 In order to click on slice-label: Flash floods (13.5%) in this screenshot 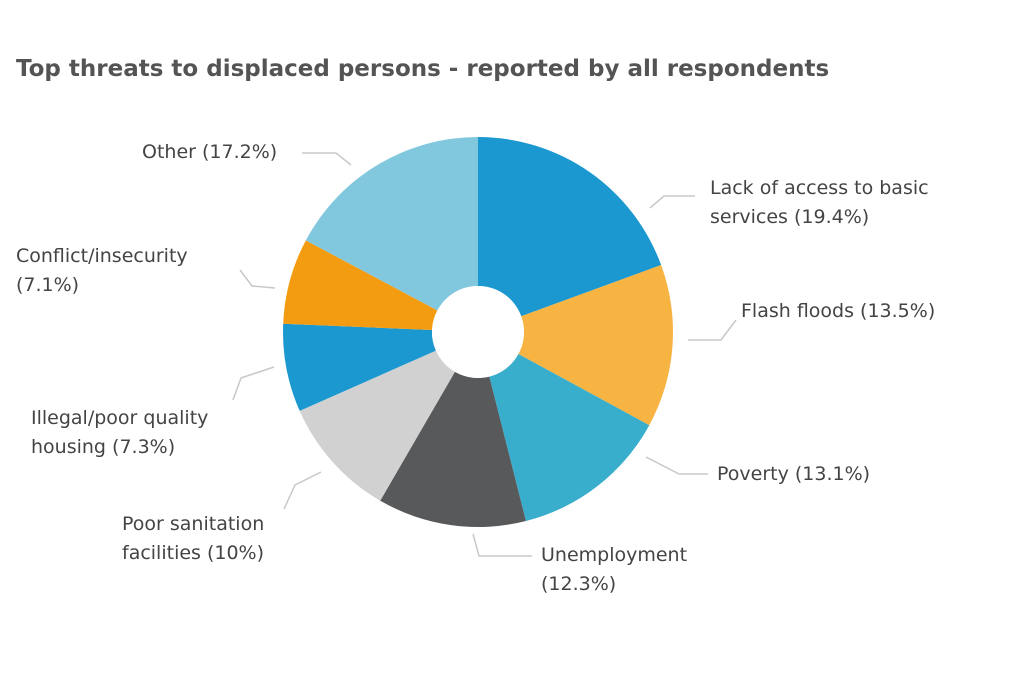, I will do `click(838, 311)`.